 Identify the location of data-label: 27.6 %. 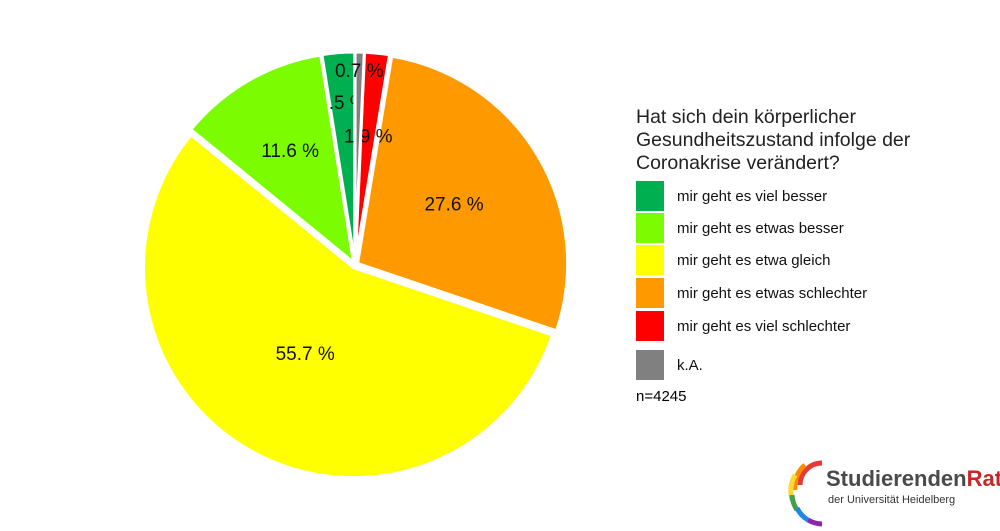
(453, 205).